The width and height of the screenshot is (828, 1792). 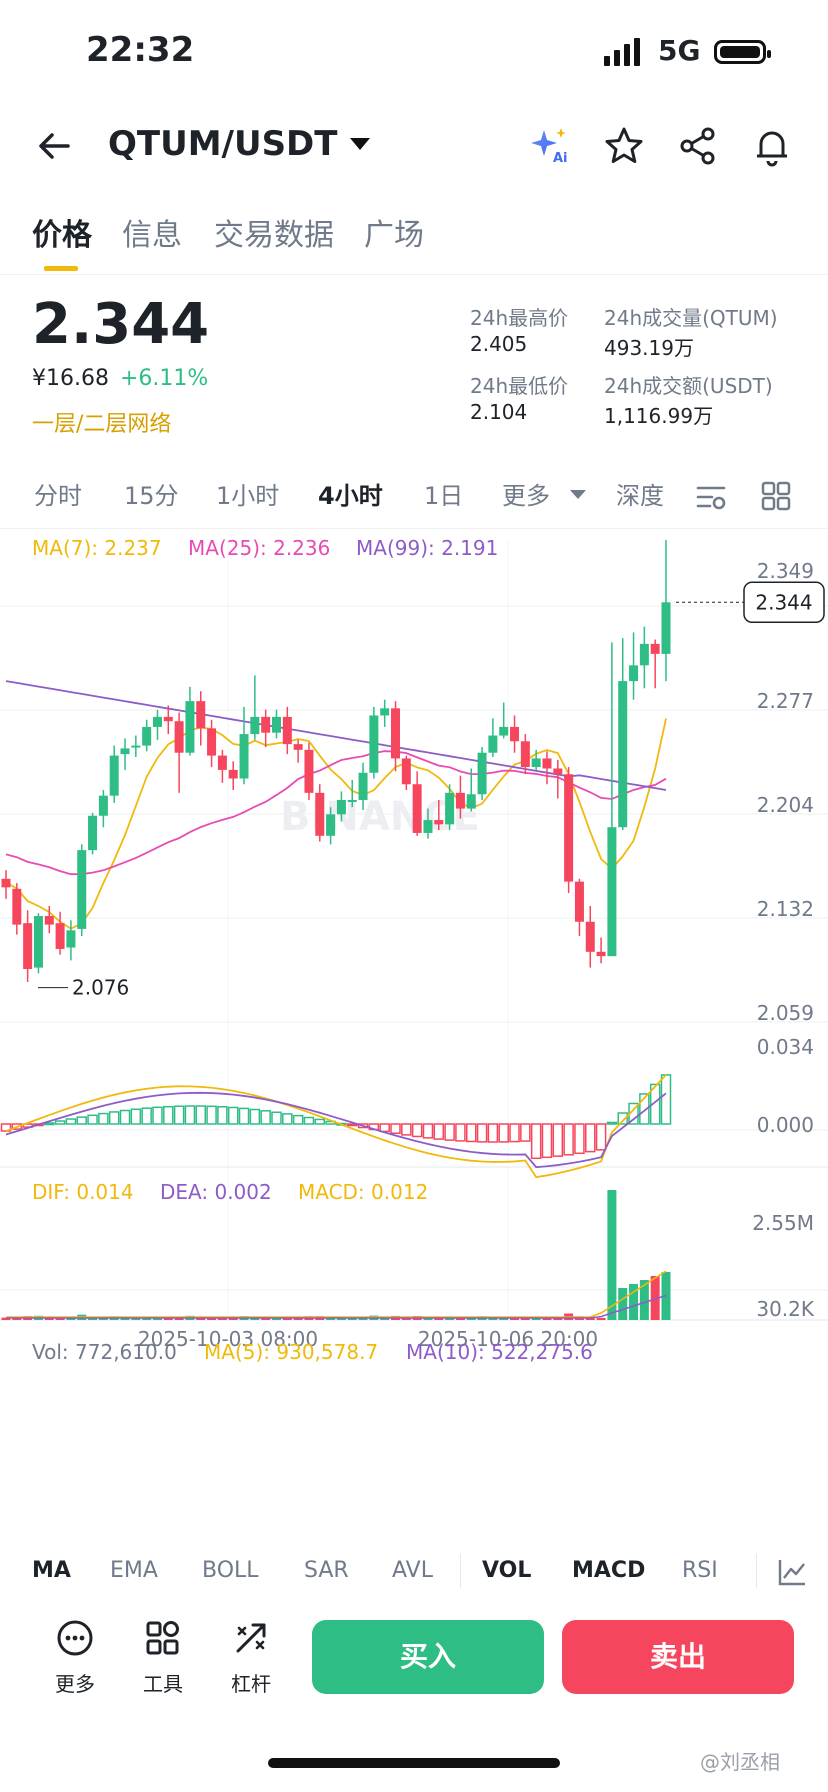 What do you see at coordinates (83, 1192) in the screenshot?
I see `dif-value: DIF: 0.014` at bounding box center [83, 1192].